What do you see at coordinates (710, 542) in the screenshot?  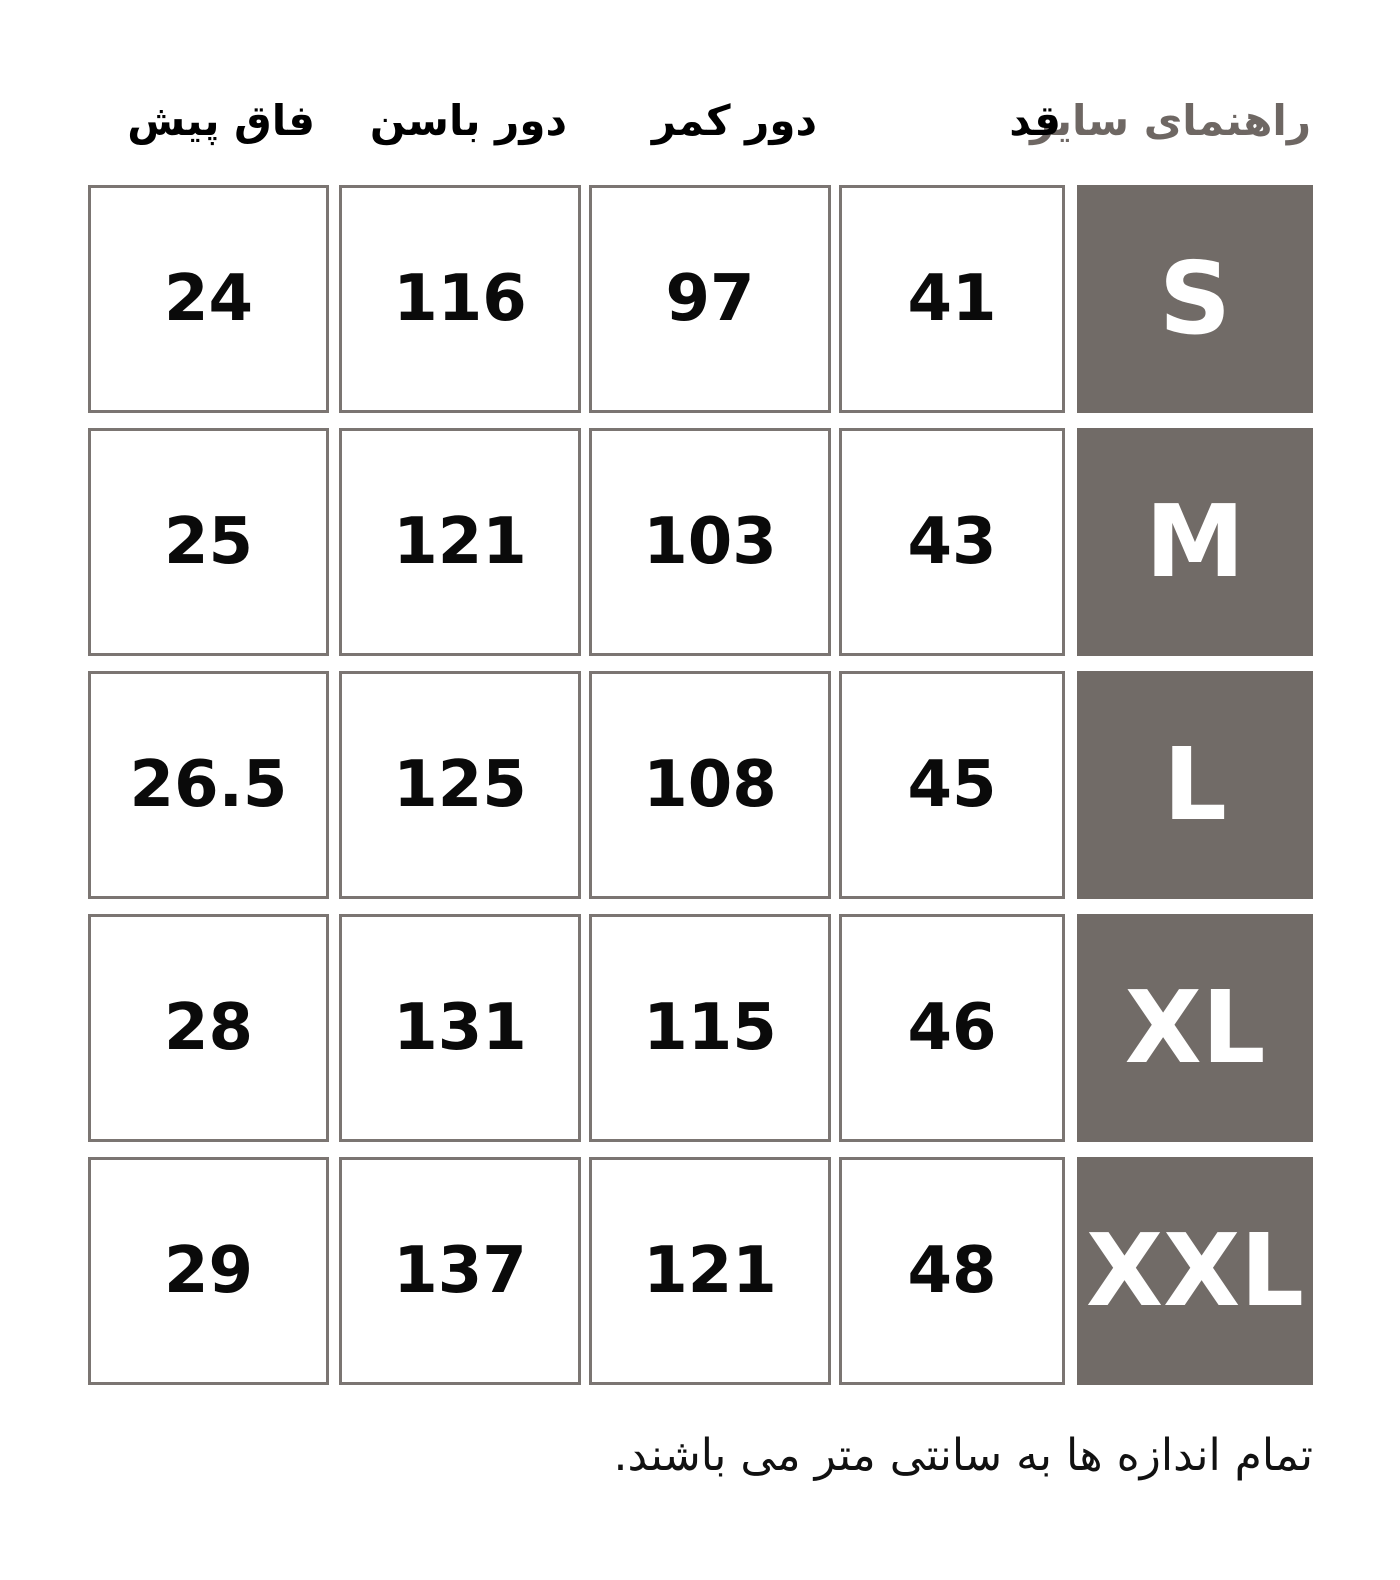 I see `cell-m-waist: 103` at bounding box center [710, 542].